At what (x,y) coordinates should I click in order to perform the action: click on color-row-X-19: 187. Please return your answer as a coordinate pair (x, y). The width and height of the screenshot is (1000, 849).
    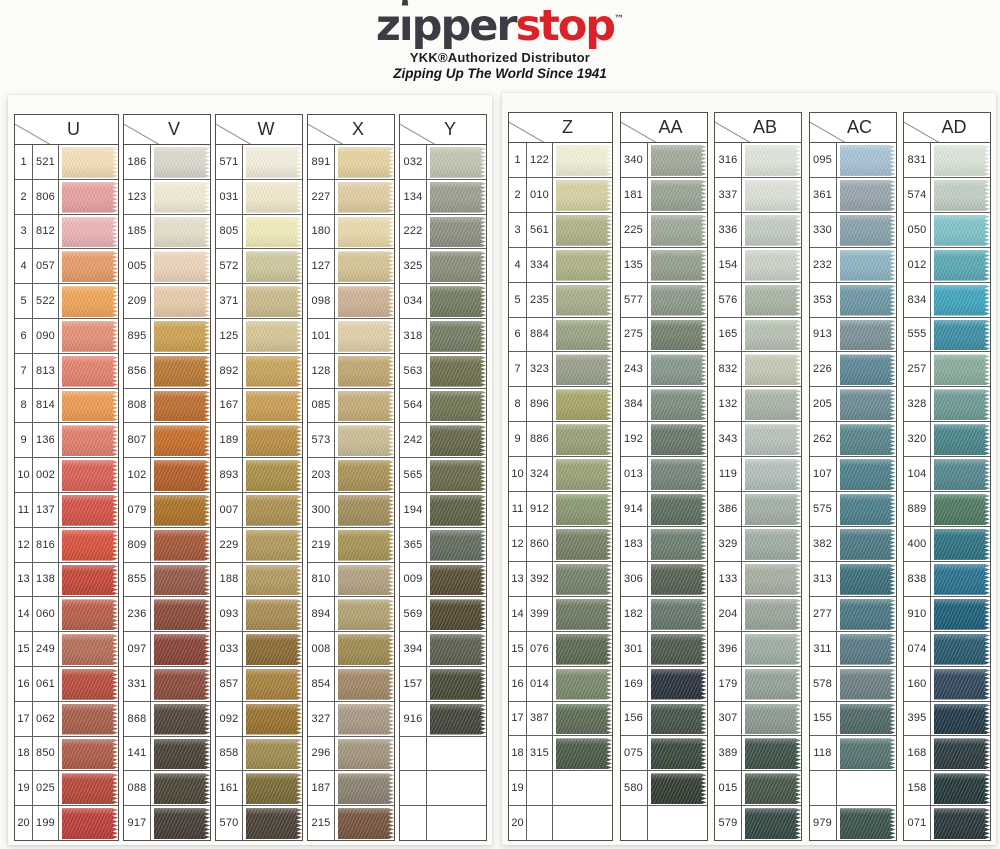
    Looking at the image, I should click on (351, 789).